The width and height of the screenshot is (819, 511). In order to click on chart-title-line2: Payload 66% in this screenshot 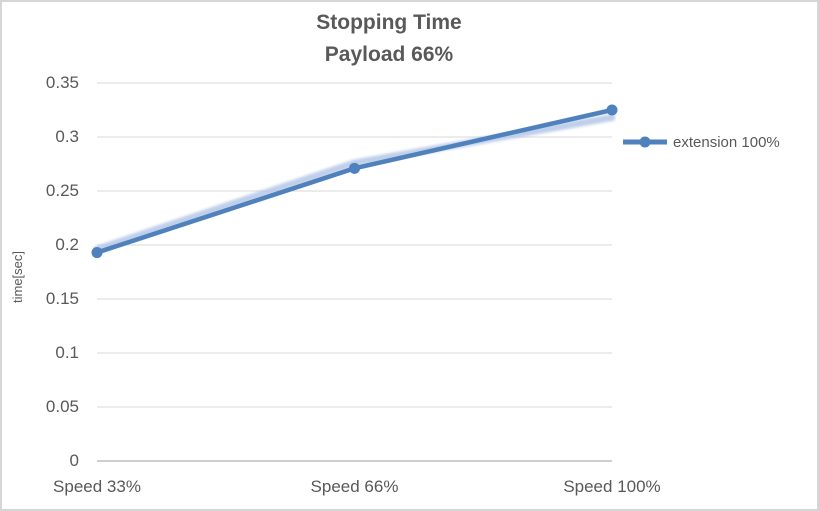, I will do `click(389, 54)`.